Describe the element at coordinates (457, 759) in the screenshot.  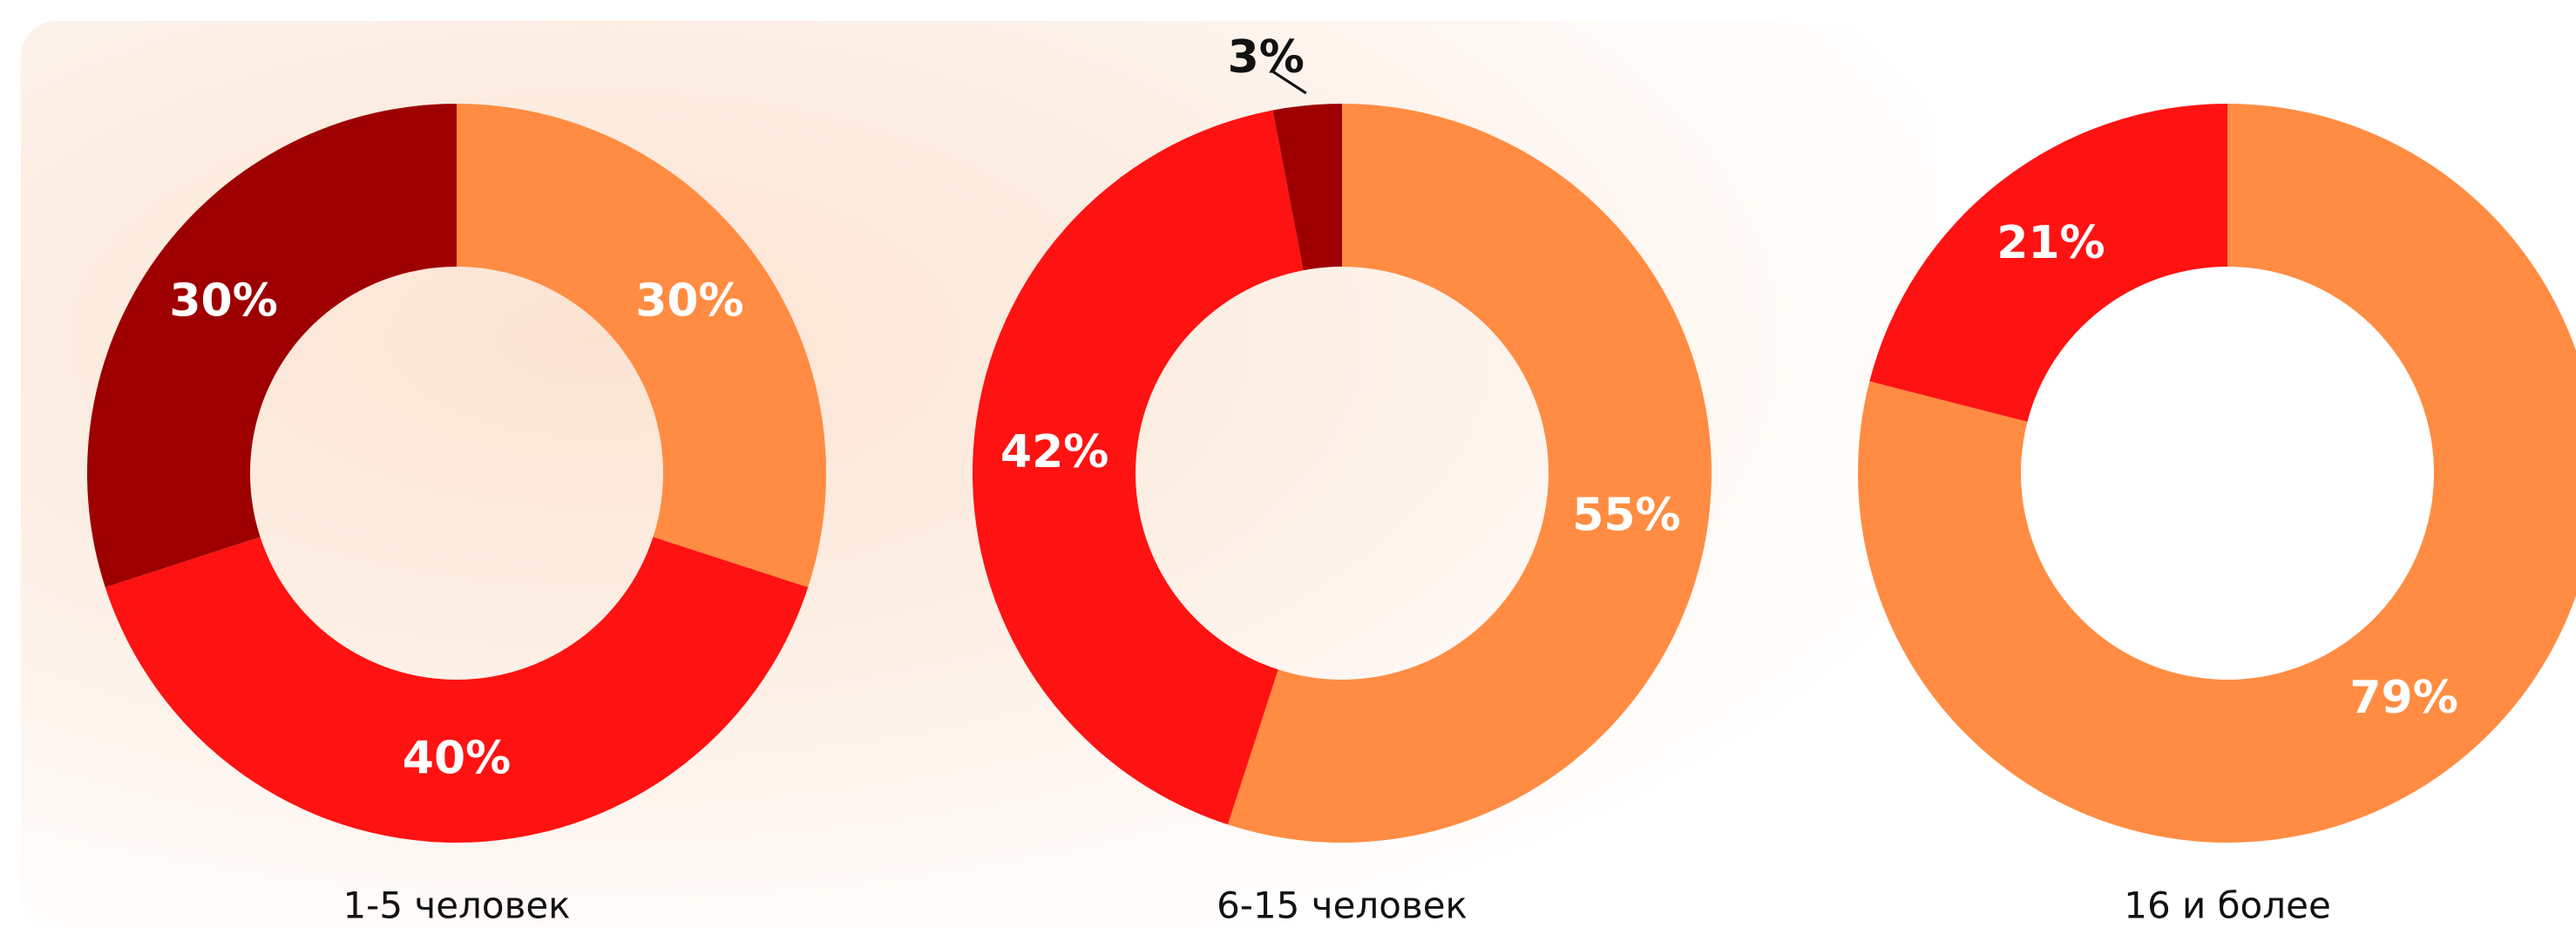
I see `slice-label: 40%` at that location.